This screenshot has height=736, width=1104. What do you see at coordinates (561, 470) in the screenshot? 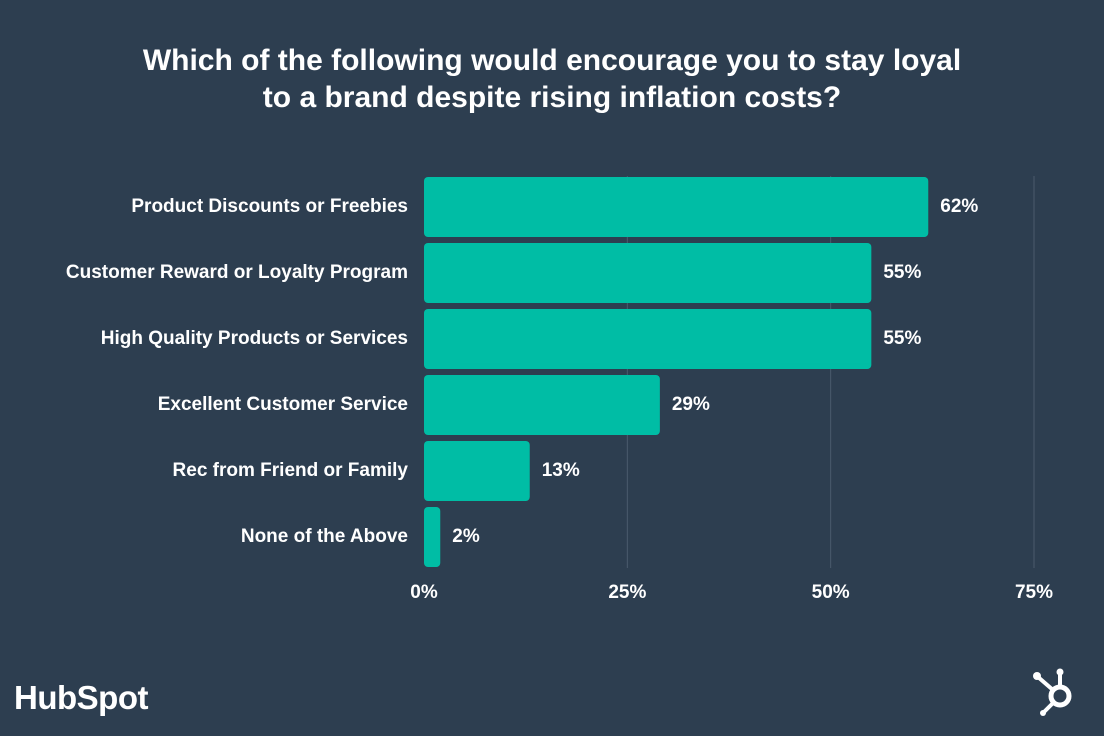
I see `data-label: 13%` at bounding box center [561, 470].